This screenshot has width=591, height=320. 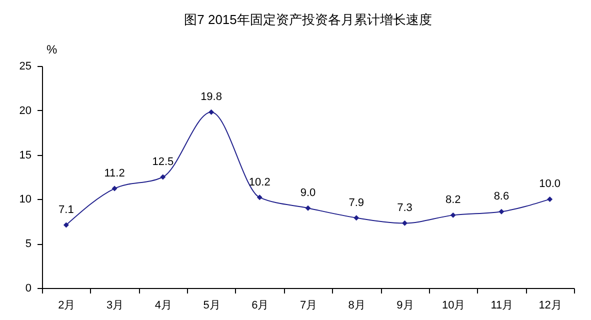 I want to click on x-tick-label: 11月, so click(x=502, y=306).